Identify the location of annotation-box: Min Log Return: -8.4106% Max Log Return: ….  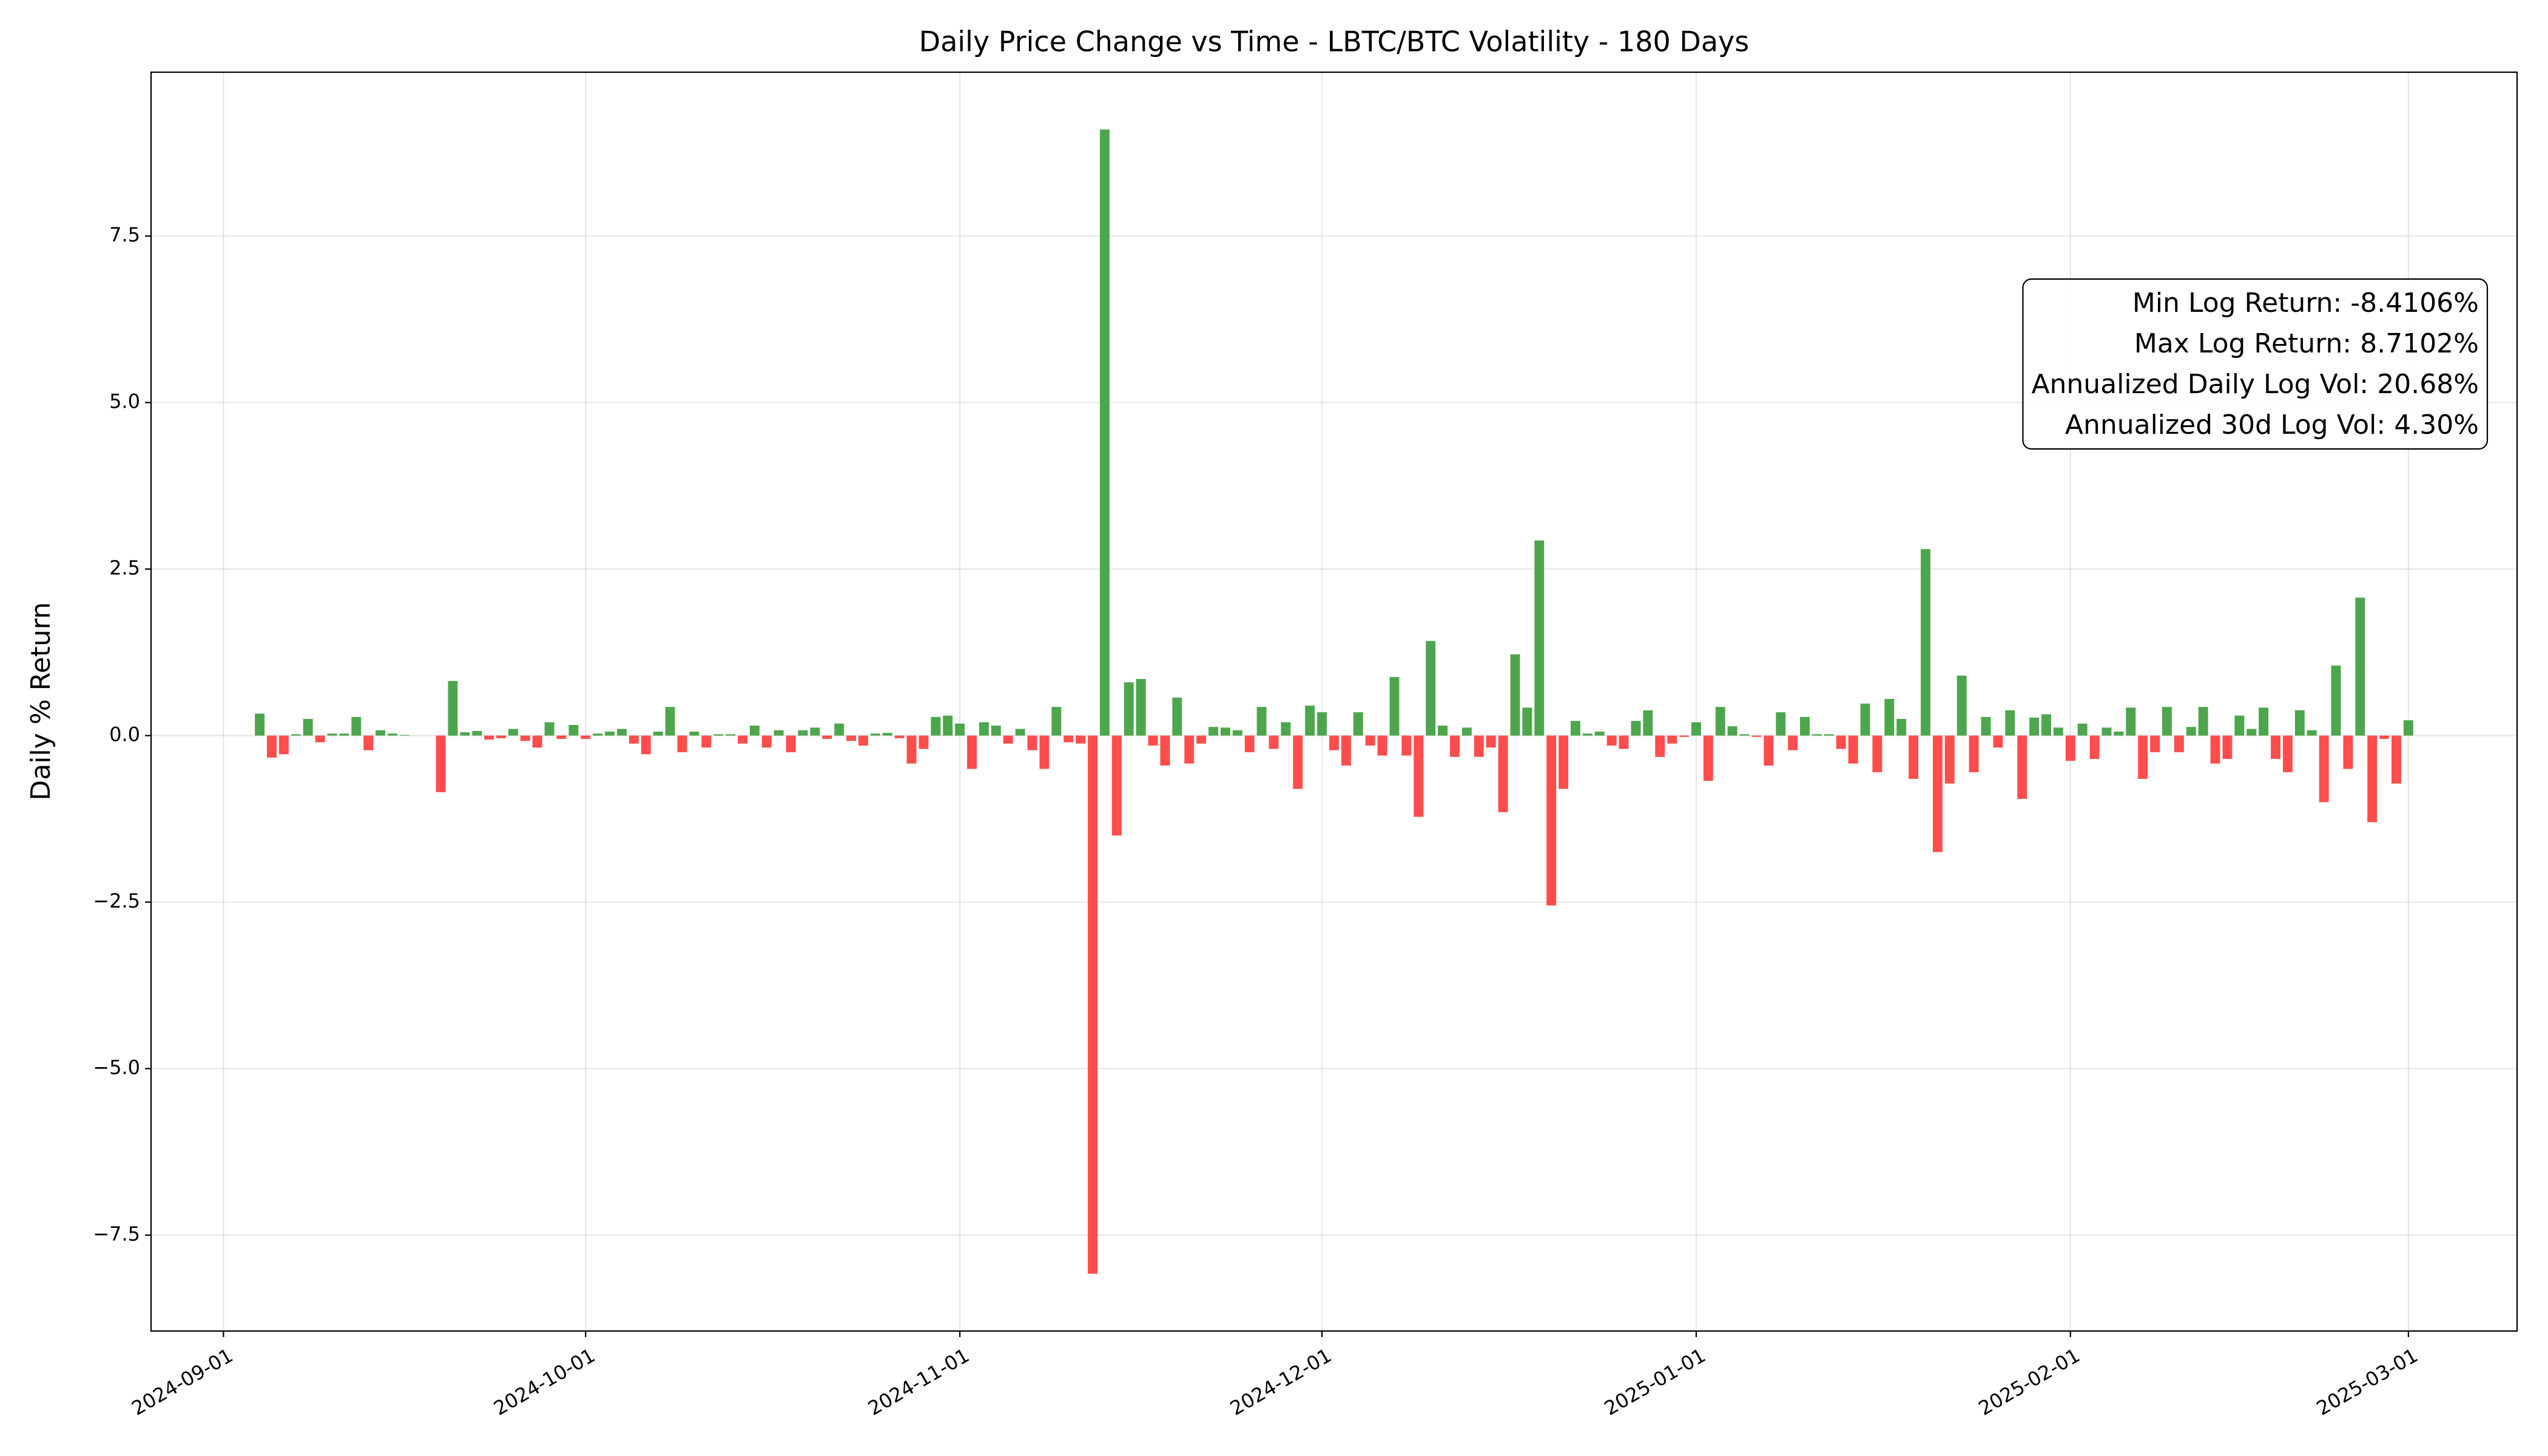
(2255, 364).